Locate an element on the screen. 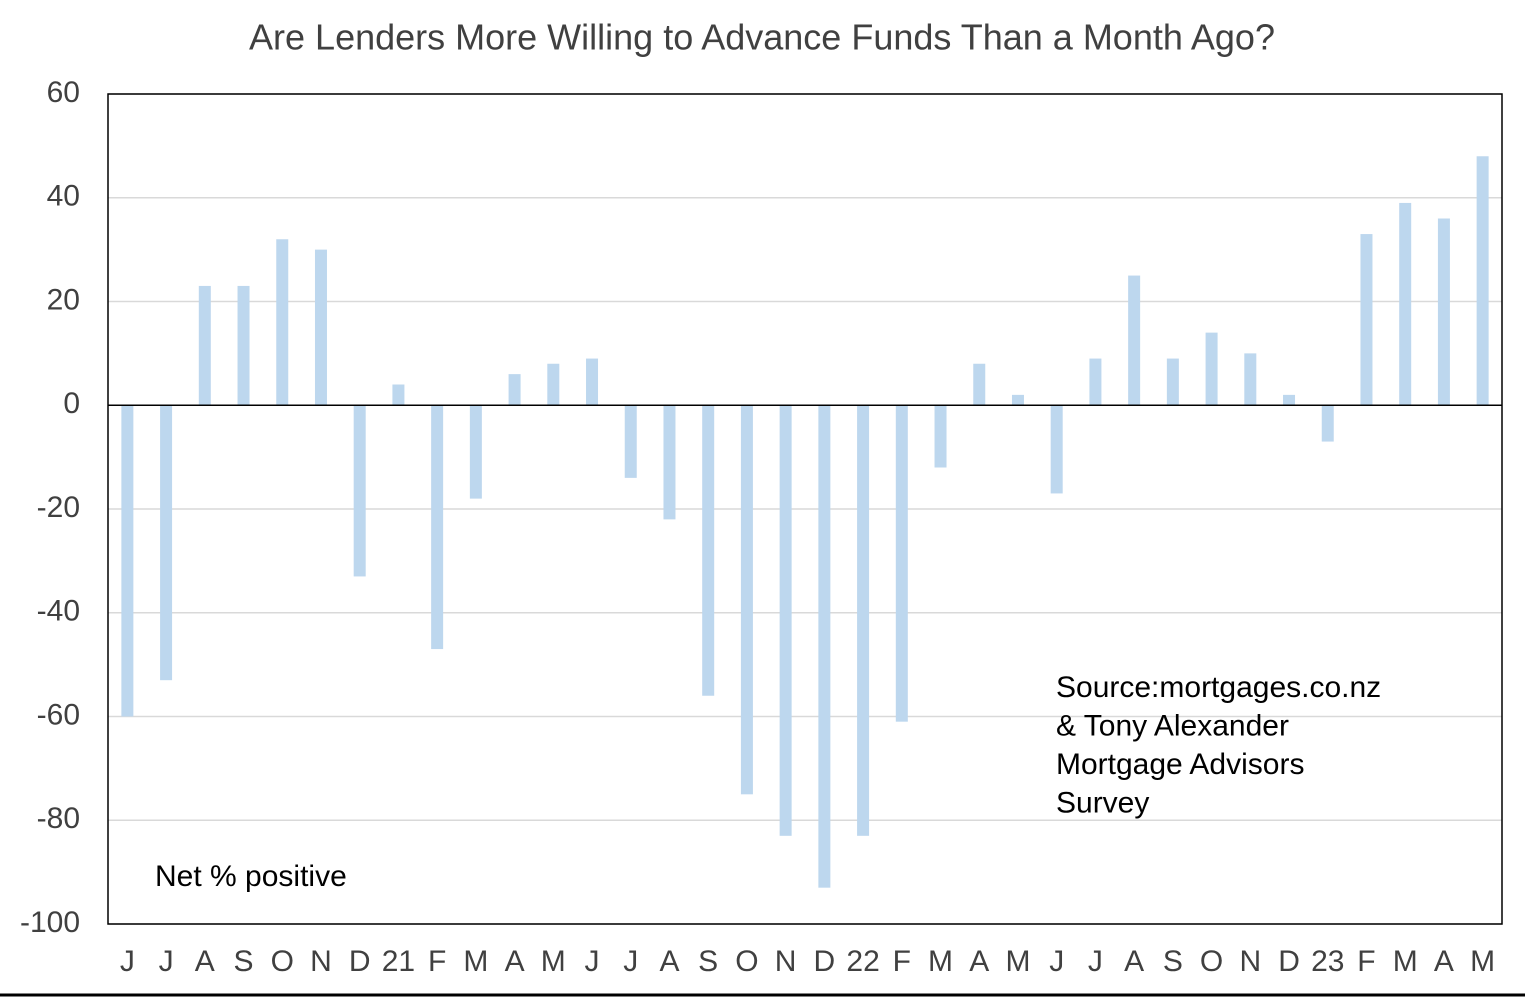  unit-note: Net % positive is located at coordinates (251, 876).